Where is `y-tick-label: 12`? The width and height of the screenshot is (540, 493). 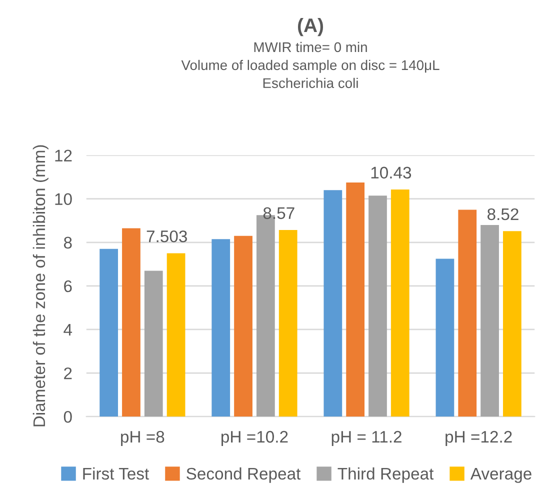
y-tick-label: 12 is located at coordinates (63, 156).